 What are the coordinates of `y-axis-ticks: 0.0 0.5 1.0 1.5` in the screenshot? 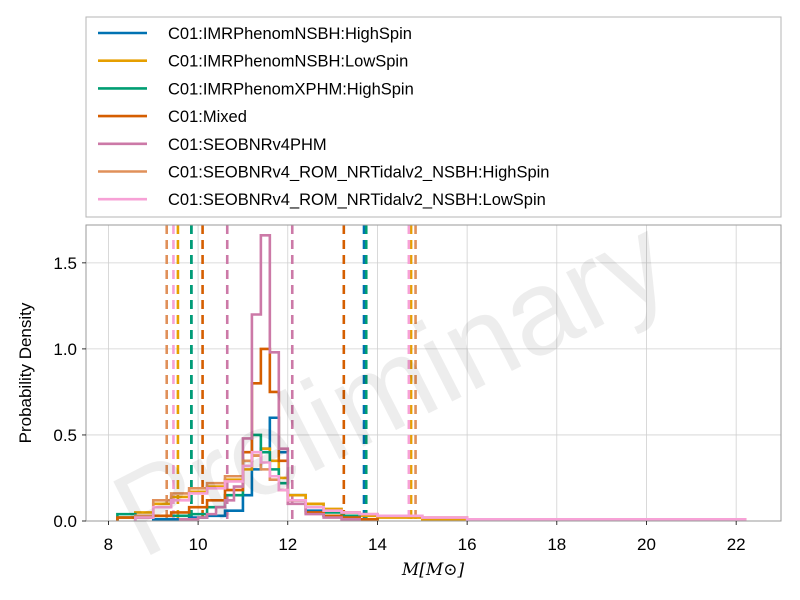 It's located at (69, 392).